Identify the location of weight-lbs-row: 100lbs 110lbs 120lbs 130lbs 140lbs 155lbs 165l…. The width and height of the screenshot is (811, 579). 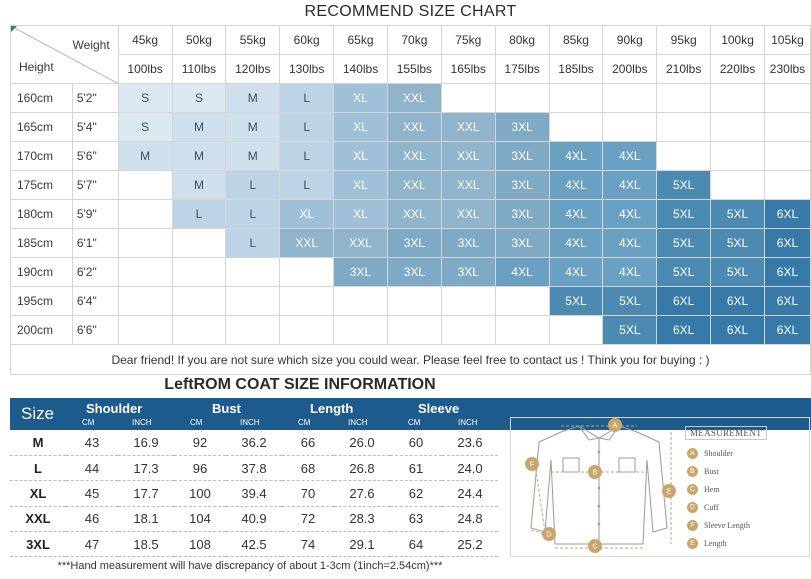
(411, 69).